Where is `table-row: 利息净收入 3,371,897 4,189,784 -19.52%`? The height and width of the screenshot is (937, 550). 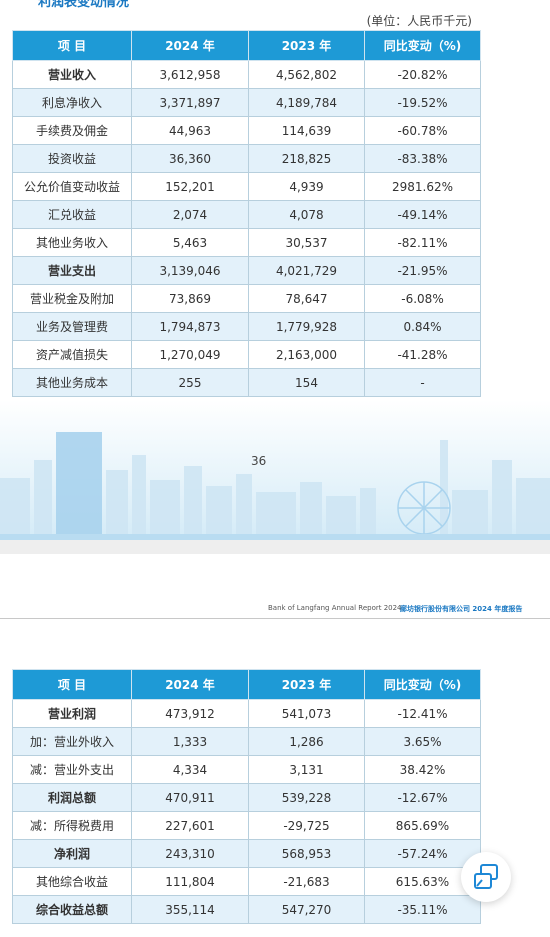
table-row: 利息净收入 3,371,897 4,189,784 -19.52% is located at coordinates (246, 102).